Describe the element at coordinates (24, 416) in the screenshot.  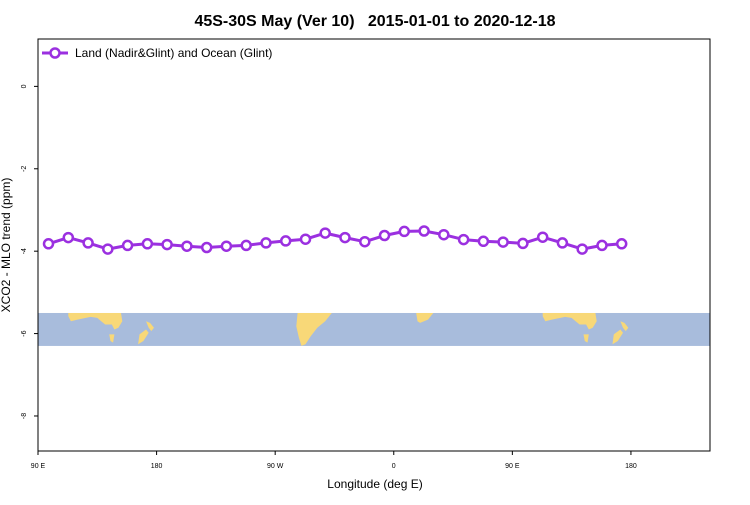
I see `y-tick-label: -8` at that location.